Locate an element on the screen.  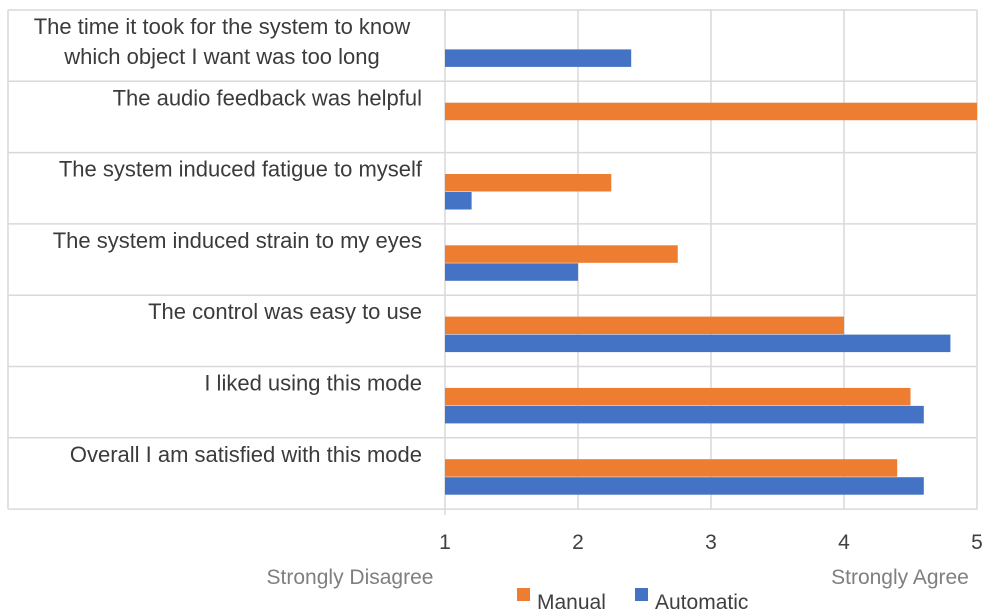
anchor-label-high: Strongly Agree is located at coordinates (900, 577).